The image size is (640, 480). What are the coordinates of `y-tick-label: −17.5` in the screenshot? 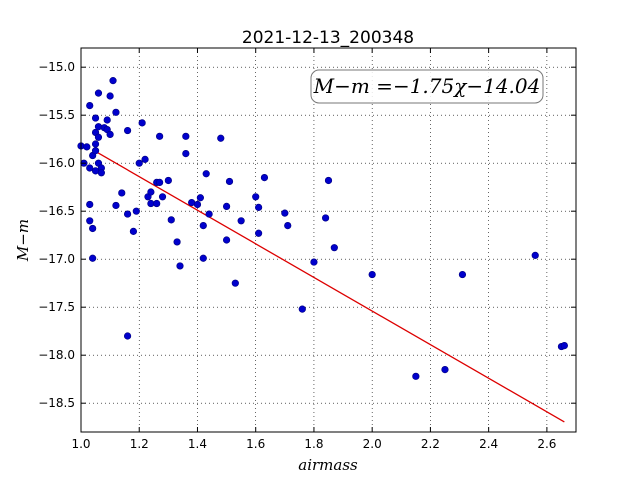 It's located at (56, 307).